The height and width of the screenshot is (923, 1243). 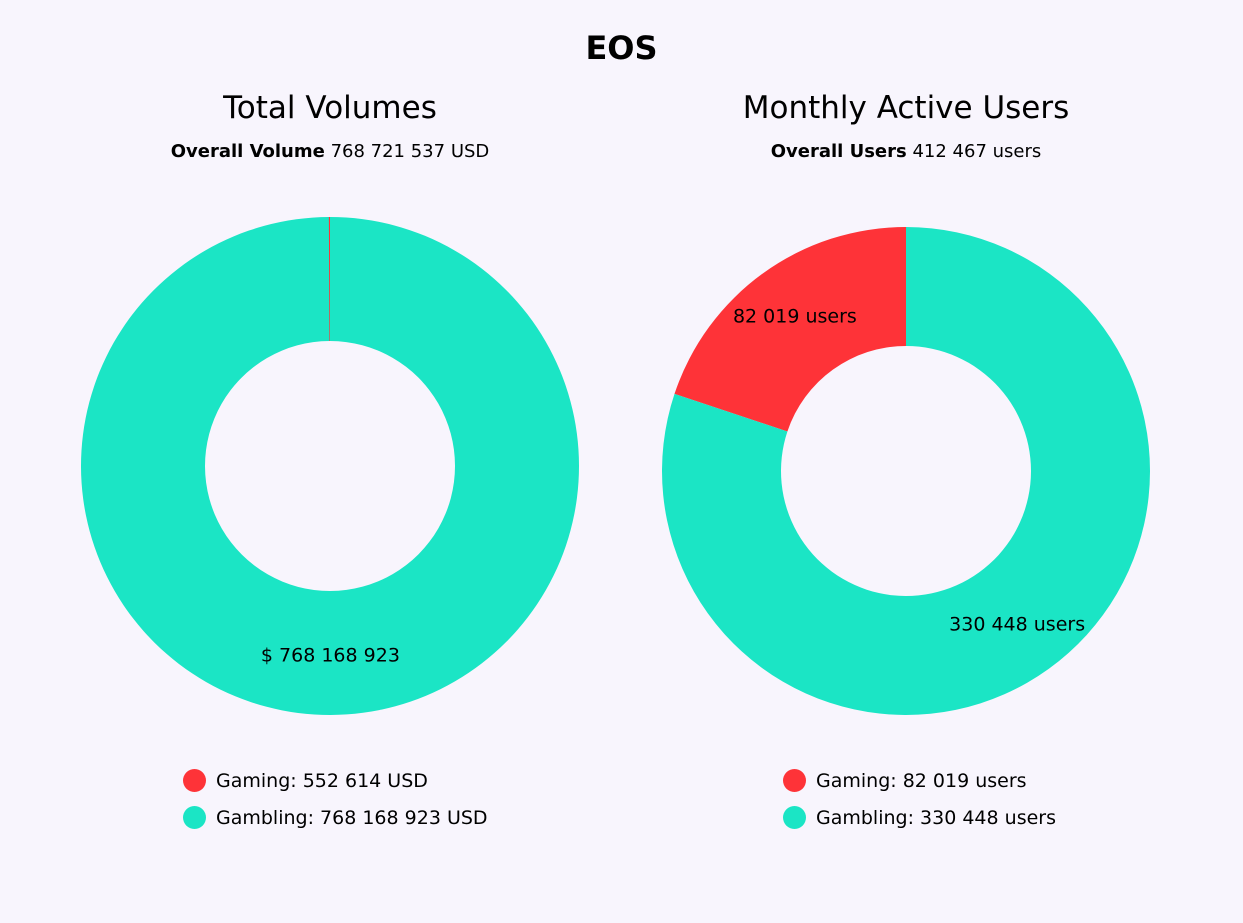 I want to click on summary-value: 412 467 users, so click(x=977, y=151).